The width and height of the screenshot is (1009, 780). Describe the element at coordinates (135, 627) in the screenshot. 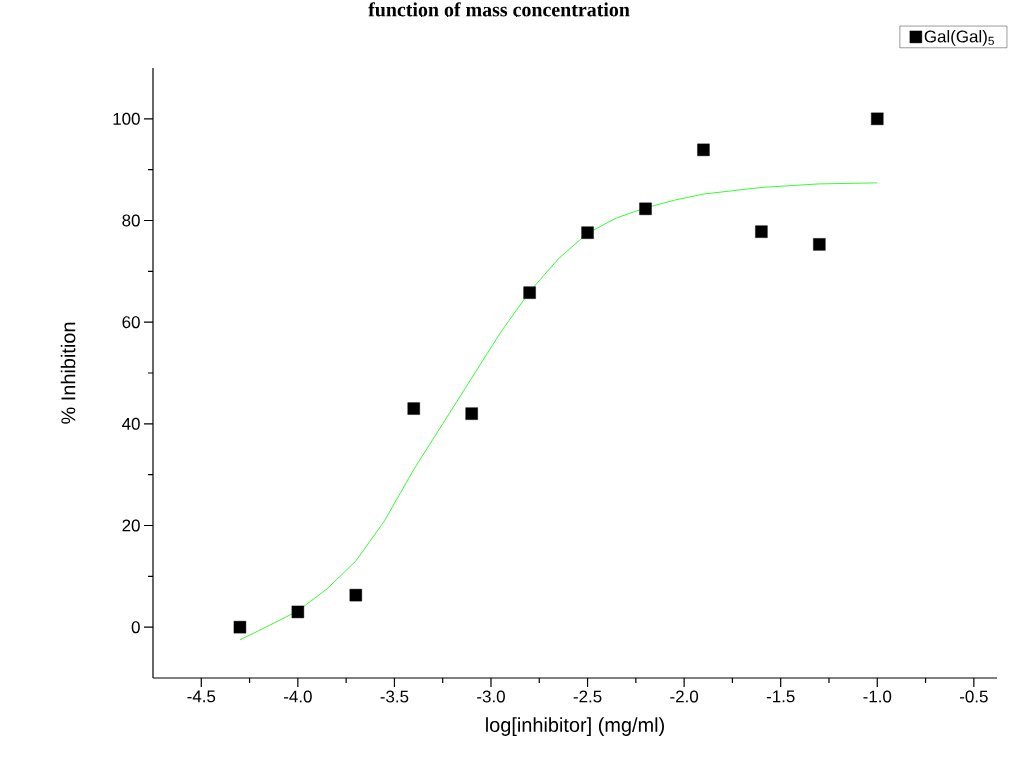

I see `y-tick-label: 0` at that location.